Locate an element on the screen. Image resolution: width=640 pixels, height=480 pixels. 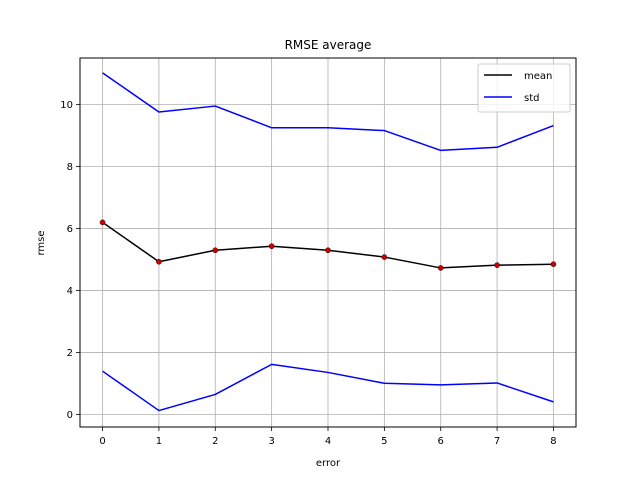
y-tick-label: 2 is located at coordinates (70, 353).